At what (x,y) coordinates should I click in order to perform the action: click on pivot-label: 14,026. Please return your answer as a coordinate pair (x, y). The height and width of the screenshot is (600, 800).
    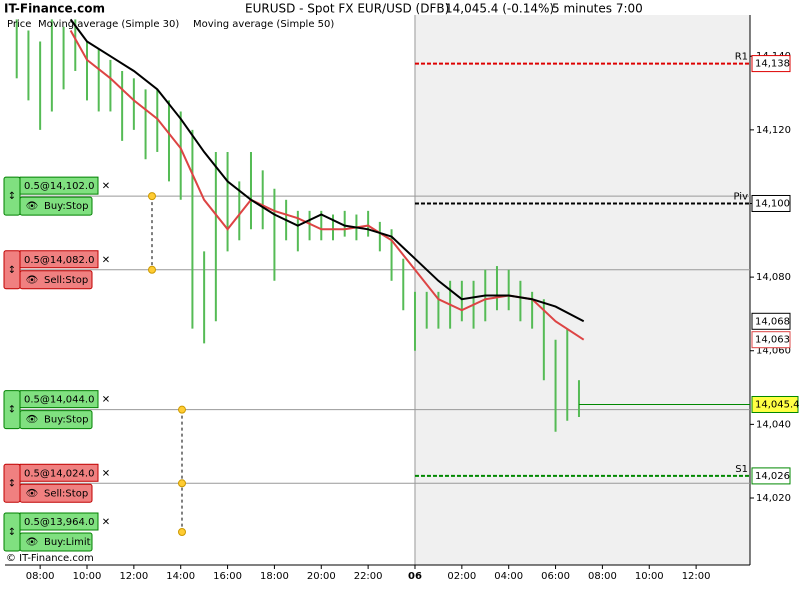
    Looking at the image, I should click on (772, 476).